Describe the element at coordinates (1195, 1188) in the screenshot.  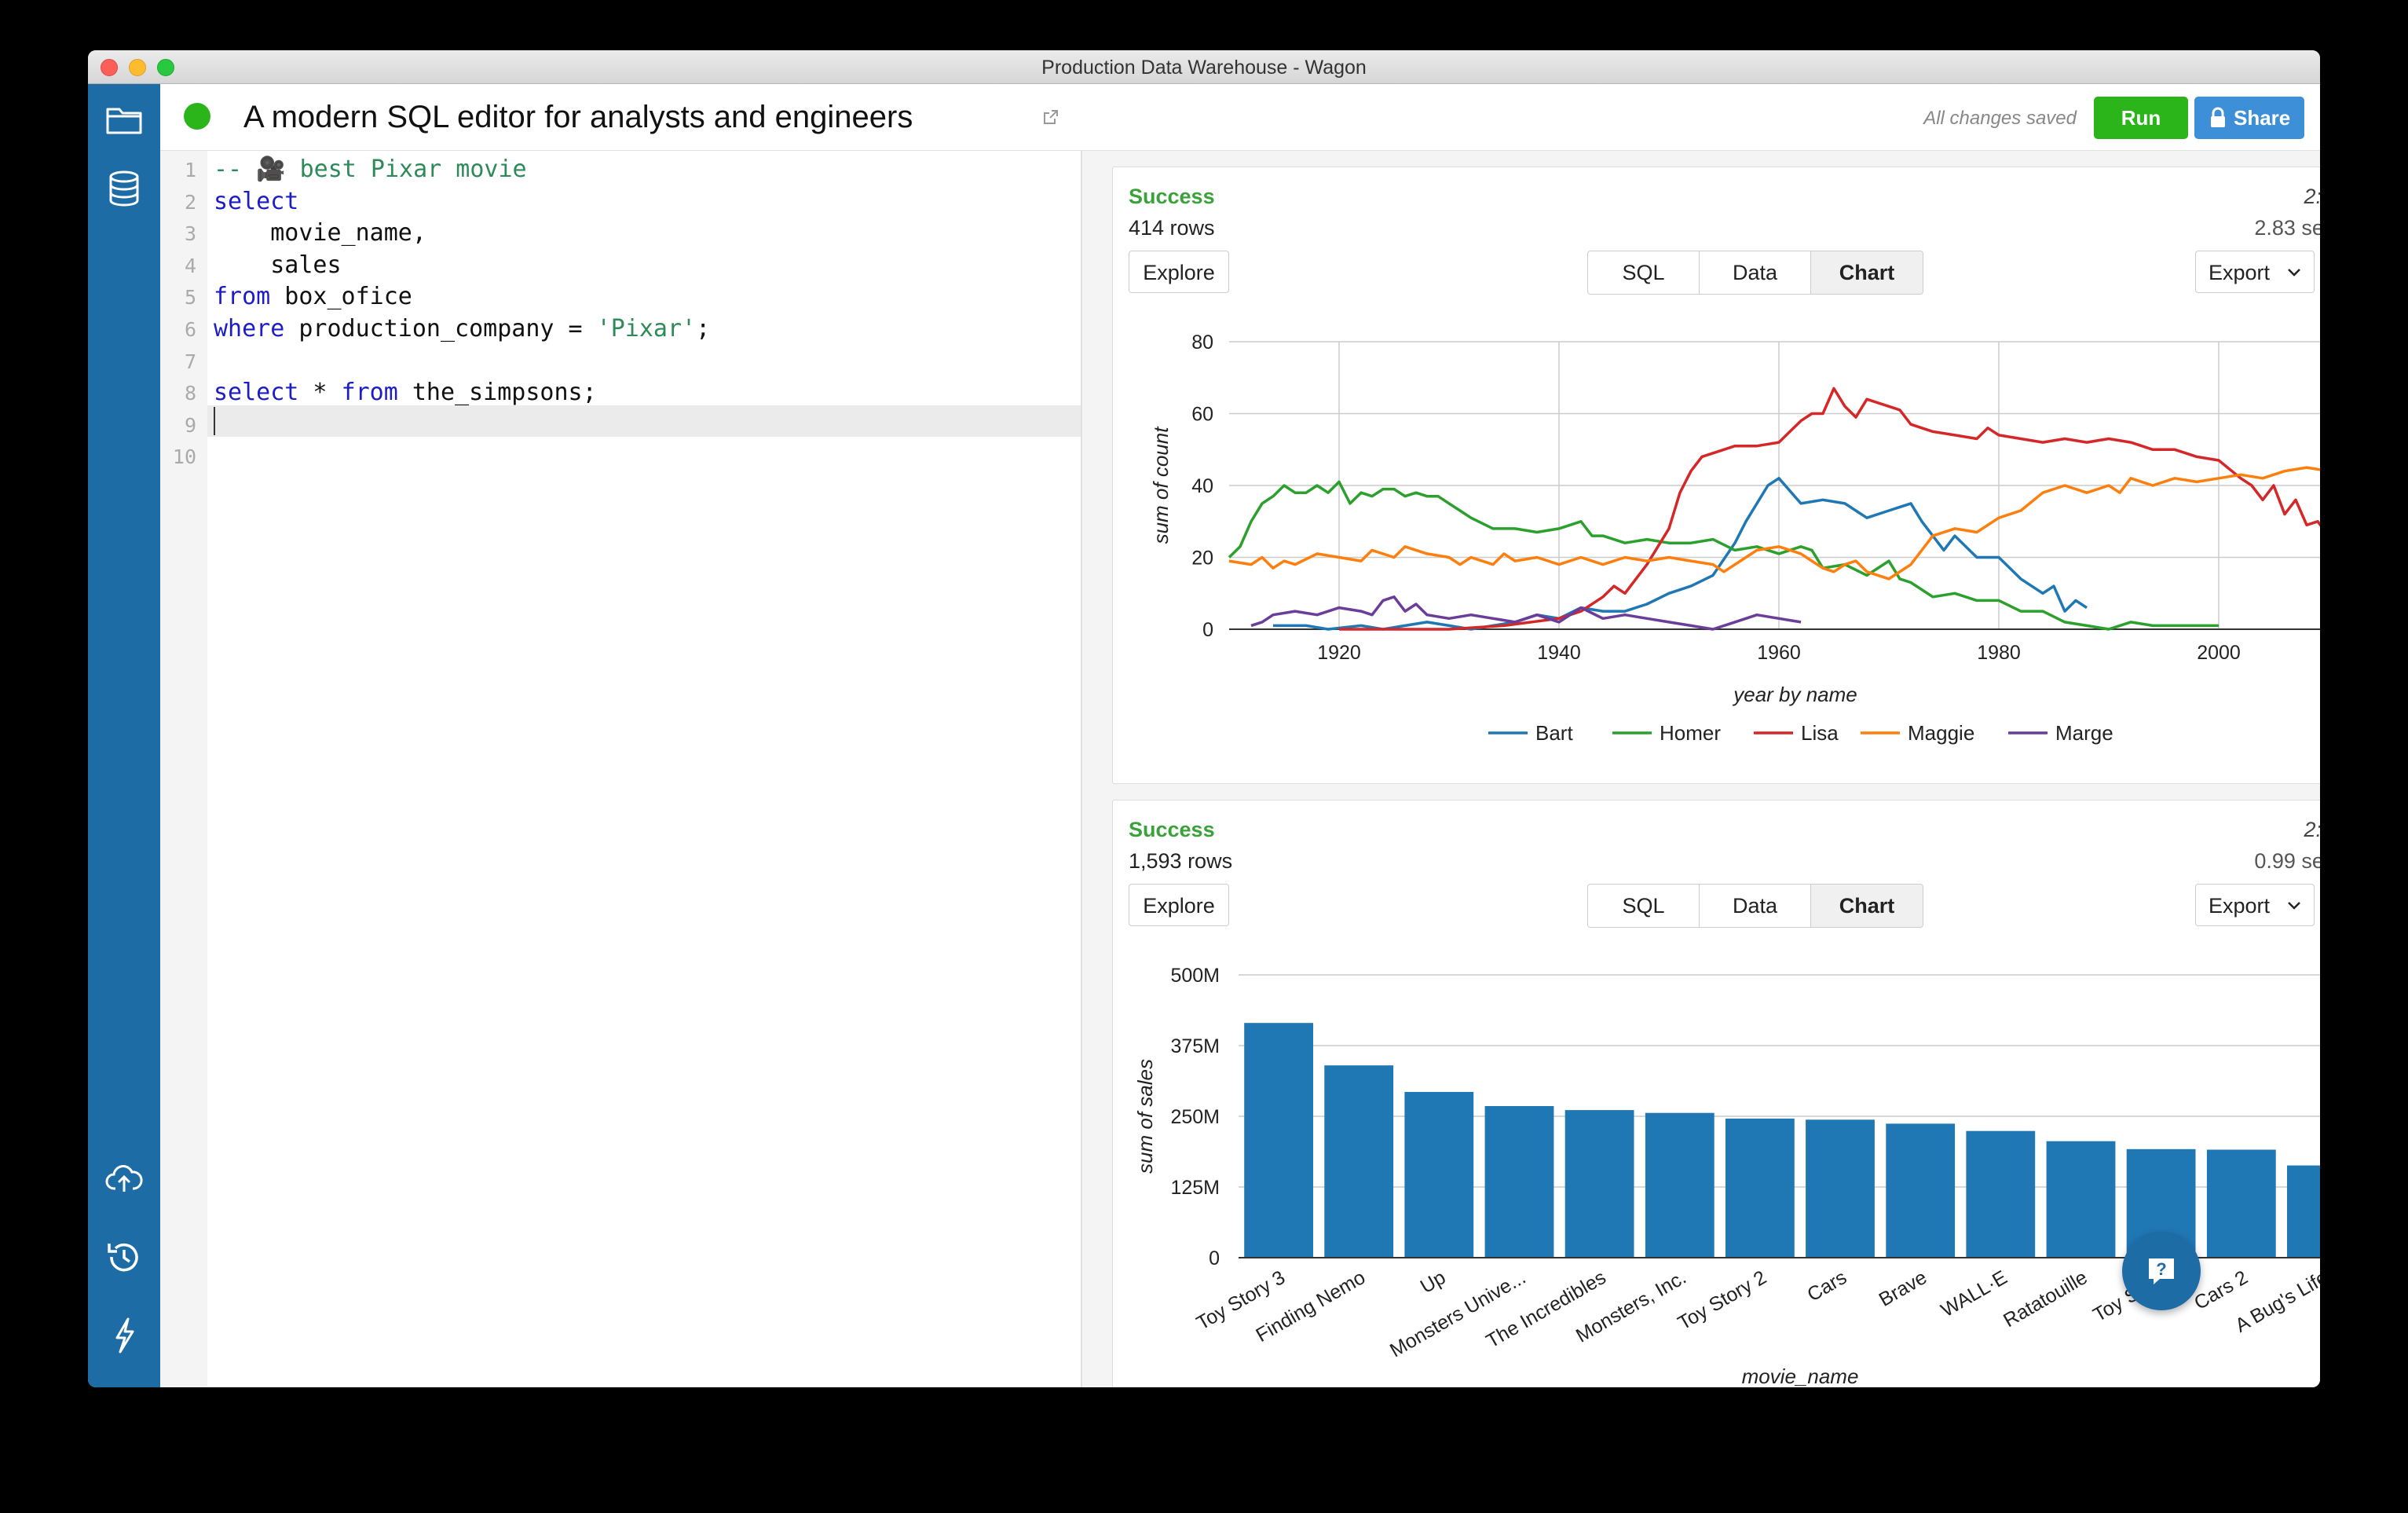
I see `y-tick-label: 125M` at that location.